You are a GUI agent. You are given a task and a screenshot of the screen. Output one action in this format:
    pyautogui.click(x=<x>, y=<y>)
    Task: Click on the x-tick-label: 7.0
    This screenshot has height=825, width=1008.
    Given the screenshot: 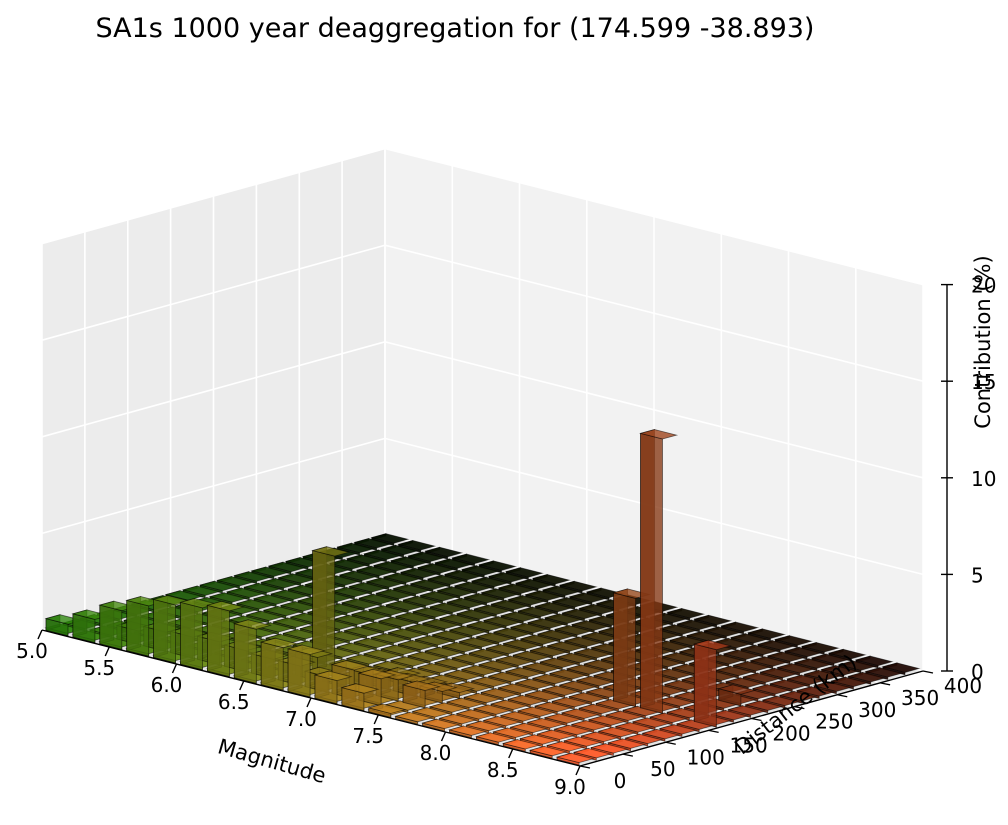 What is the action you would take?
    pyautogui.click(x=301, y=719)
    